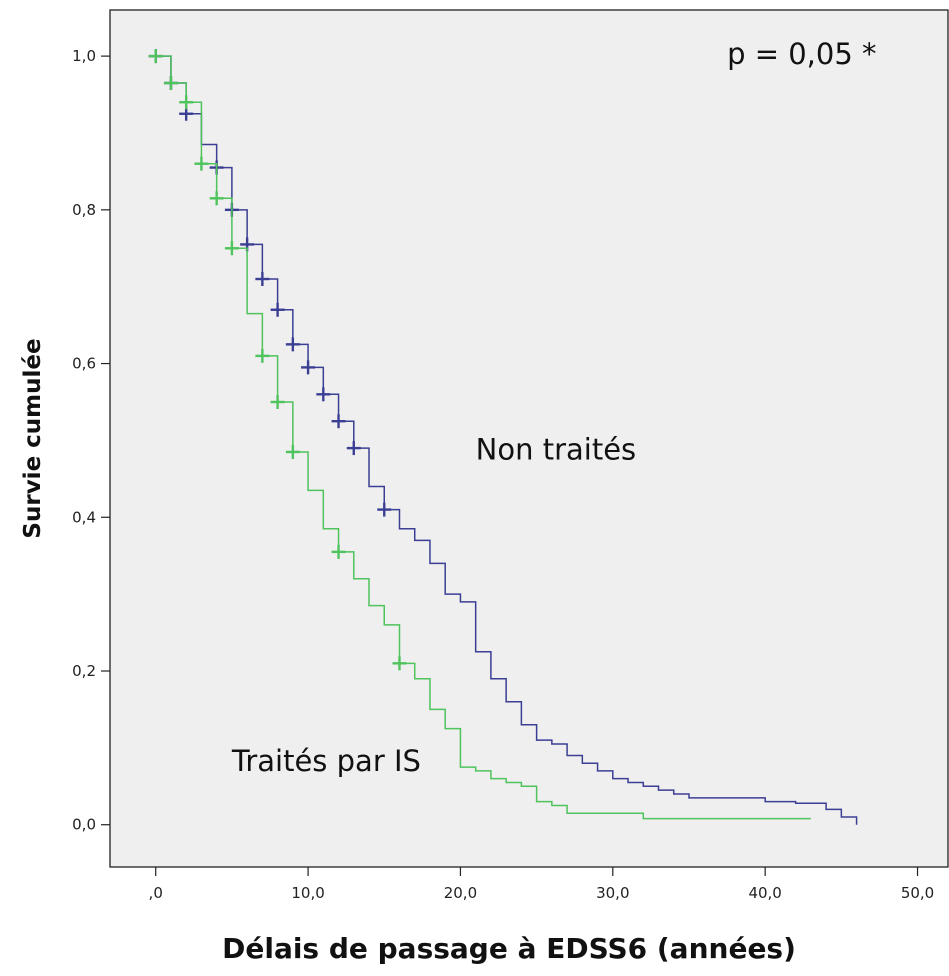 The width and height of the screenshot is (949, 976). Describe the element at coordinates (612, 893) in the screenshot. I see `x-tick-label: 30,0` at that location.